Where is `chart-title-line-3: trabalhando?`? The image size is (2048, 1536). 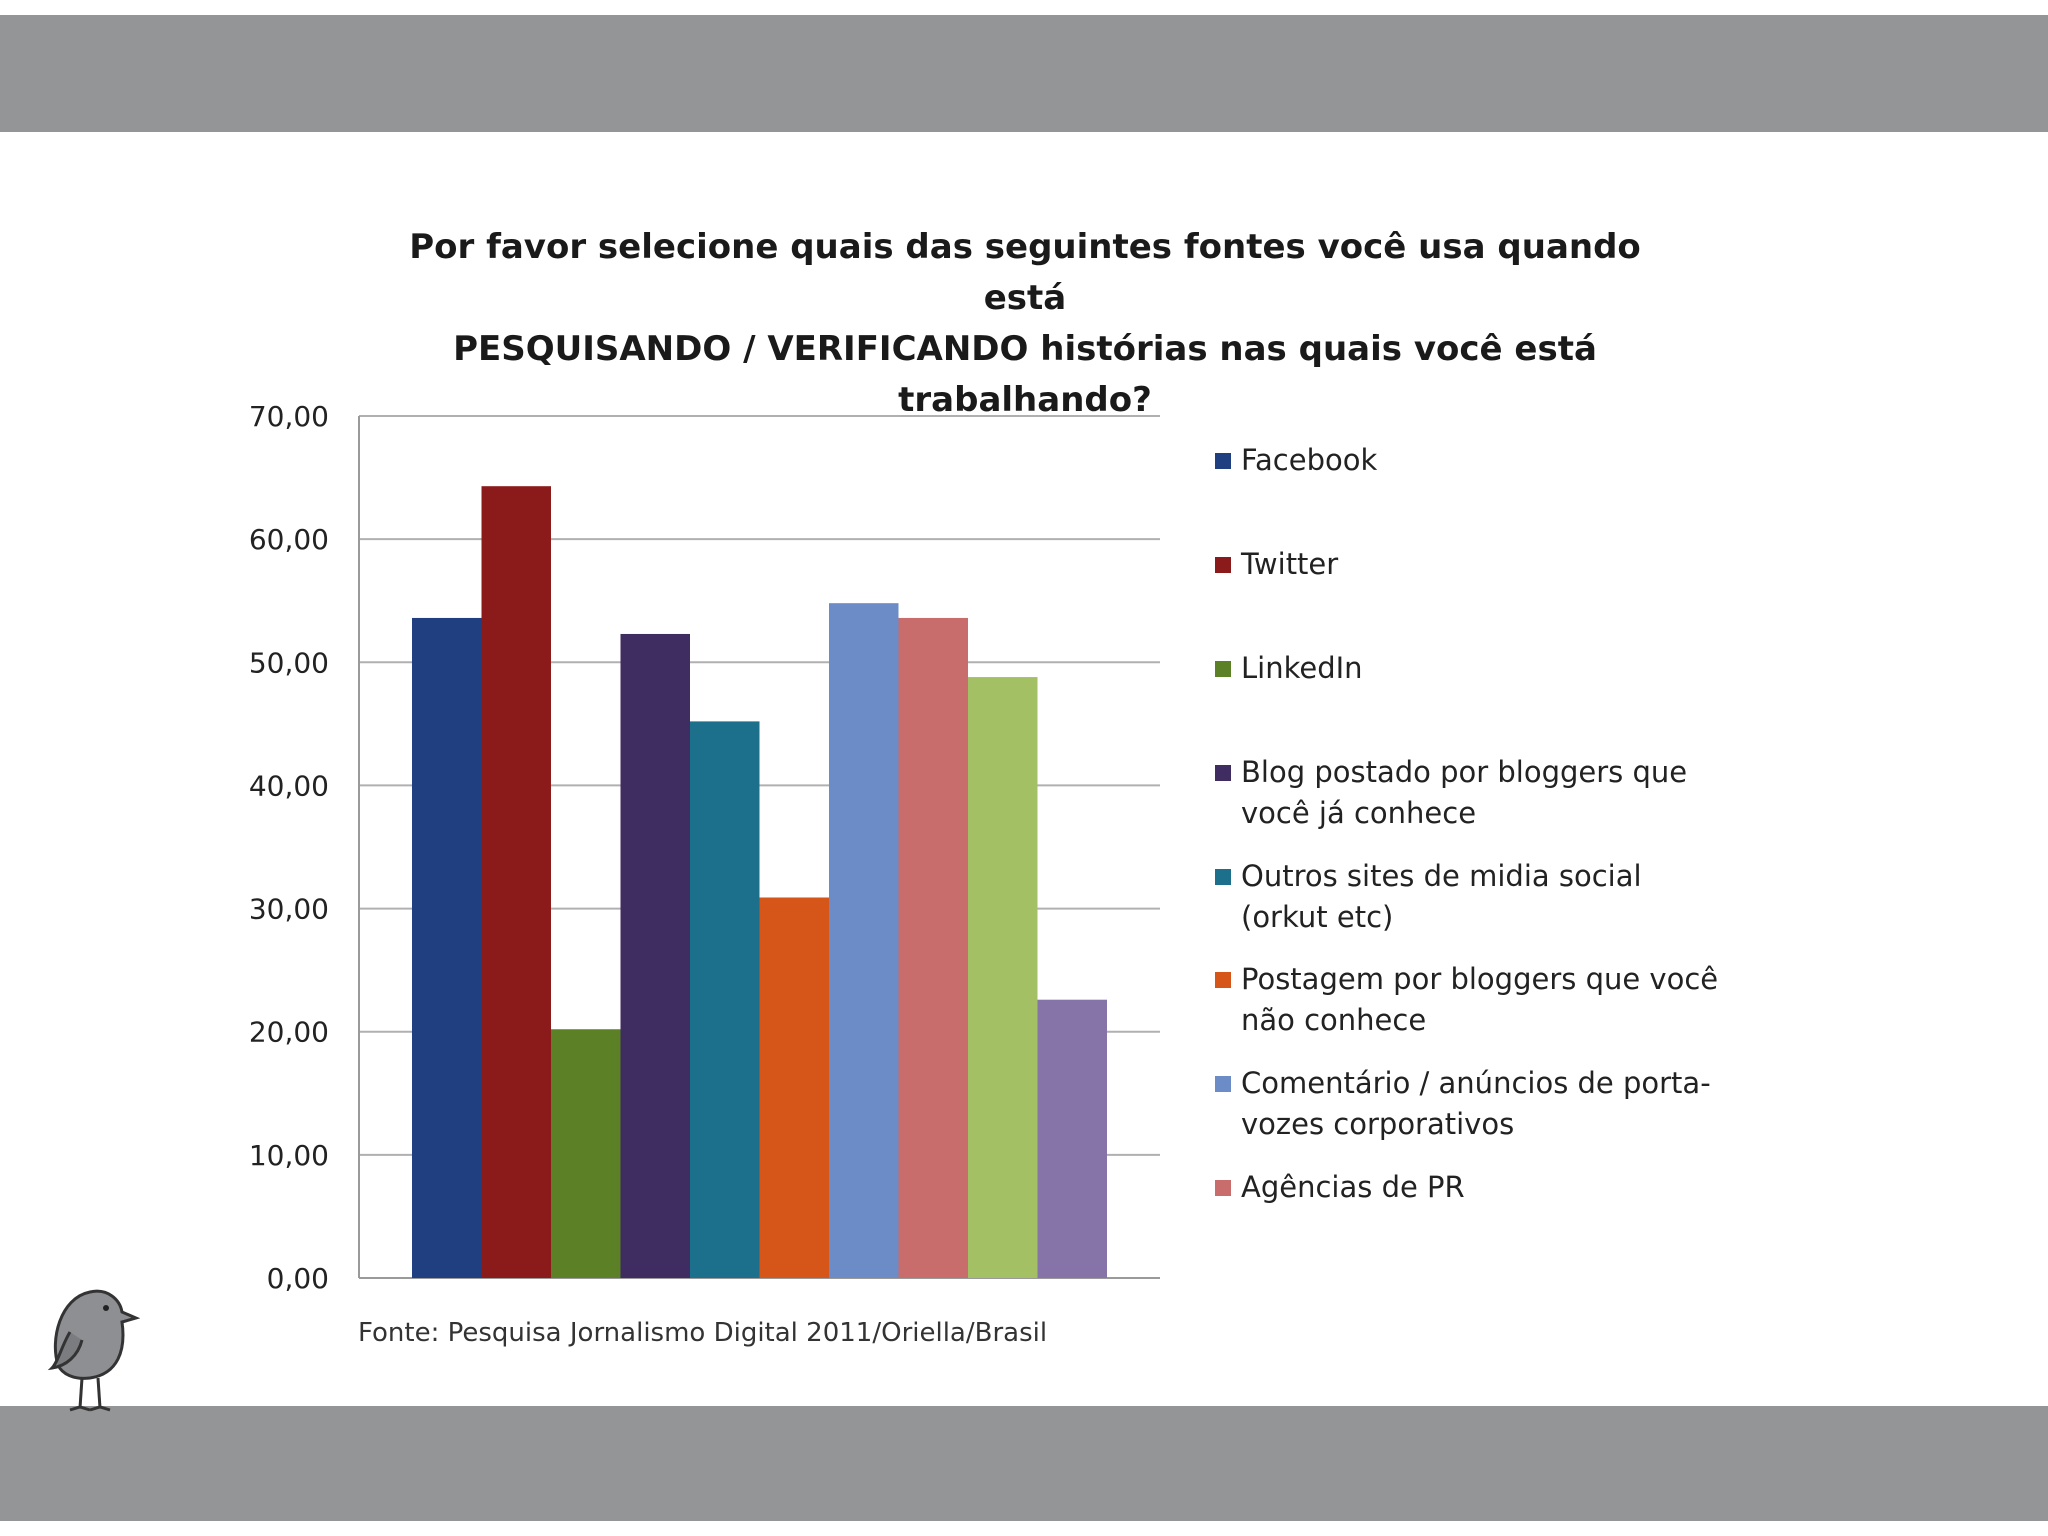 chart-title-line-3: trabalhando? is located at coordinates (1025, 400).